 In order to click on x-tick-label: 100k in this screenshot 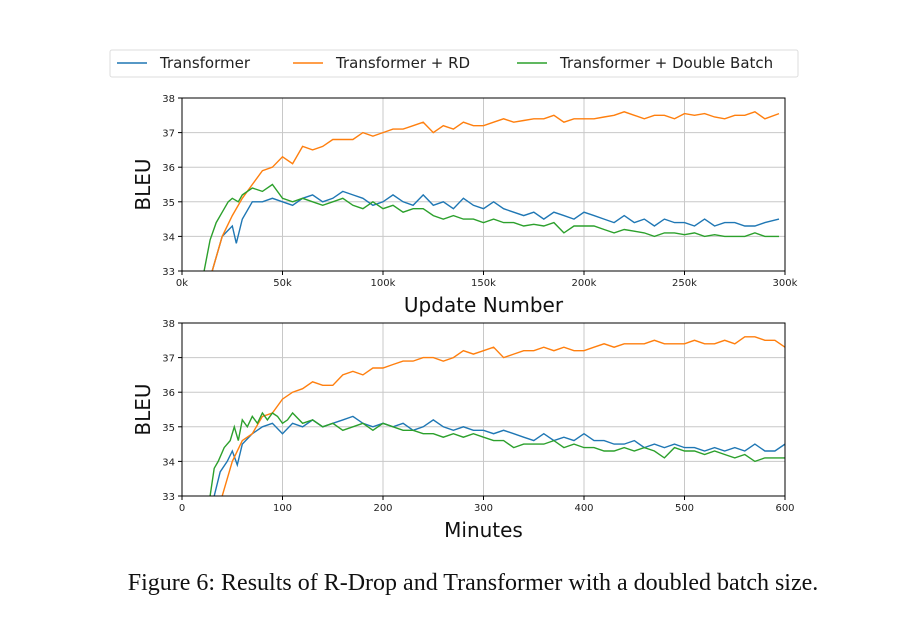, I will do `click(383, 283)`.